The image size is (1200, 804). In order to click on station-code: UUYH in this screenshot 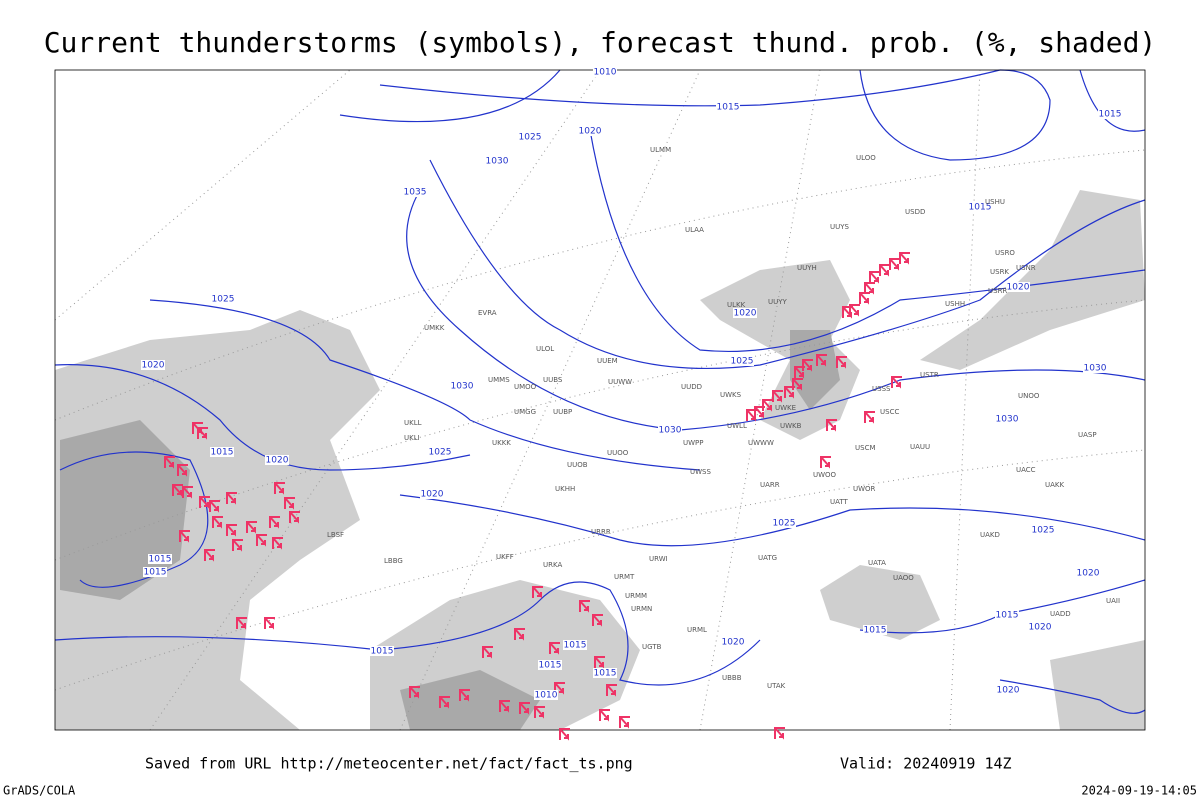, I will do `click(807, 268)`.